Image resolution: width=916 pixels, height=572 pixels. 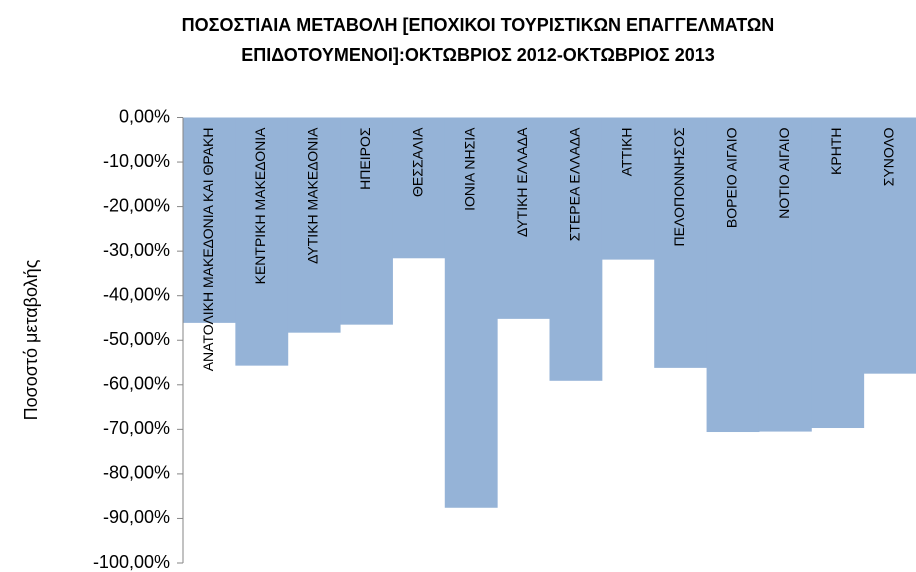 I want to click on x-tick-label: ΑΝΑΤΟΛΙΚΗ ΜΑΚΕΔΟΝΙΑ ΚΑΙ ΘΡΑΚΗ, so click(x=208, y=250).